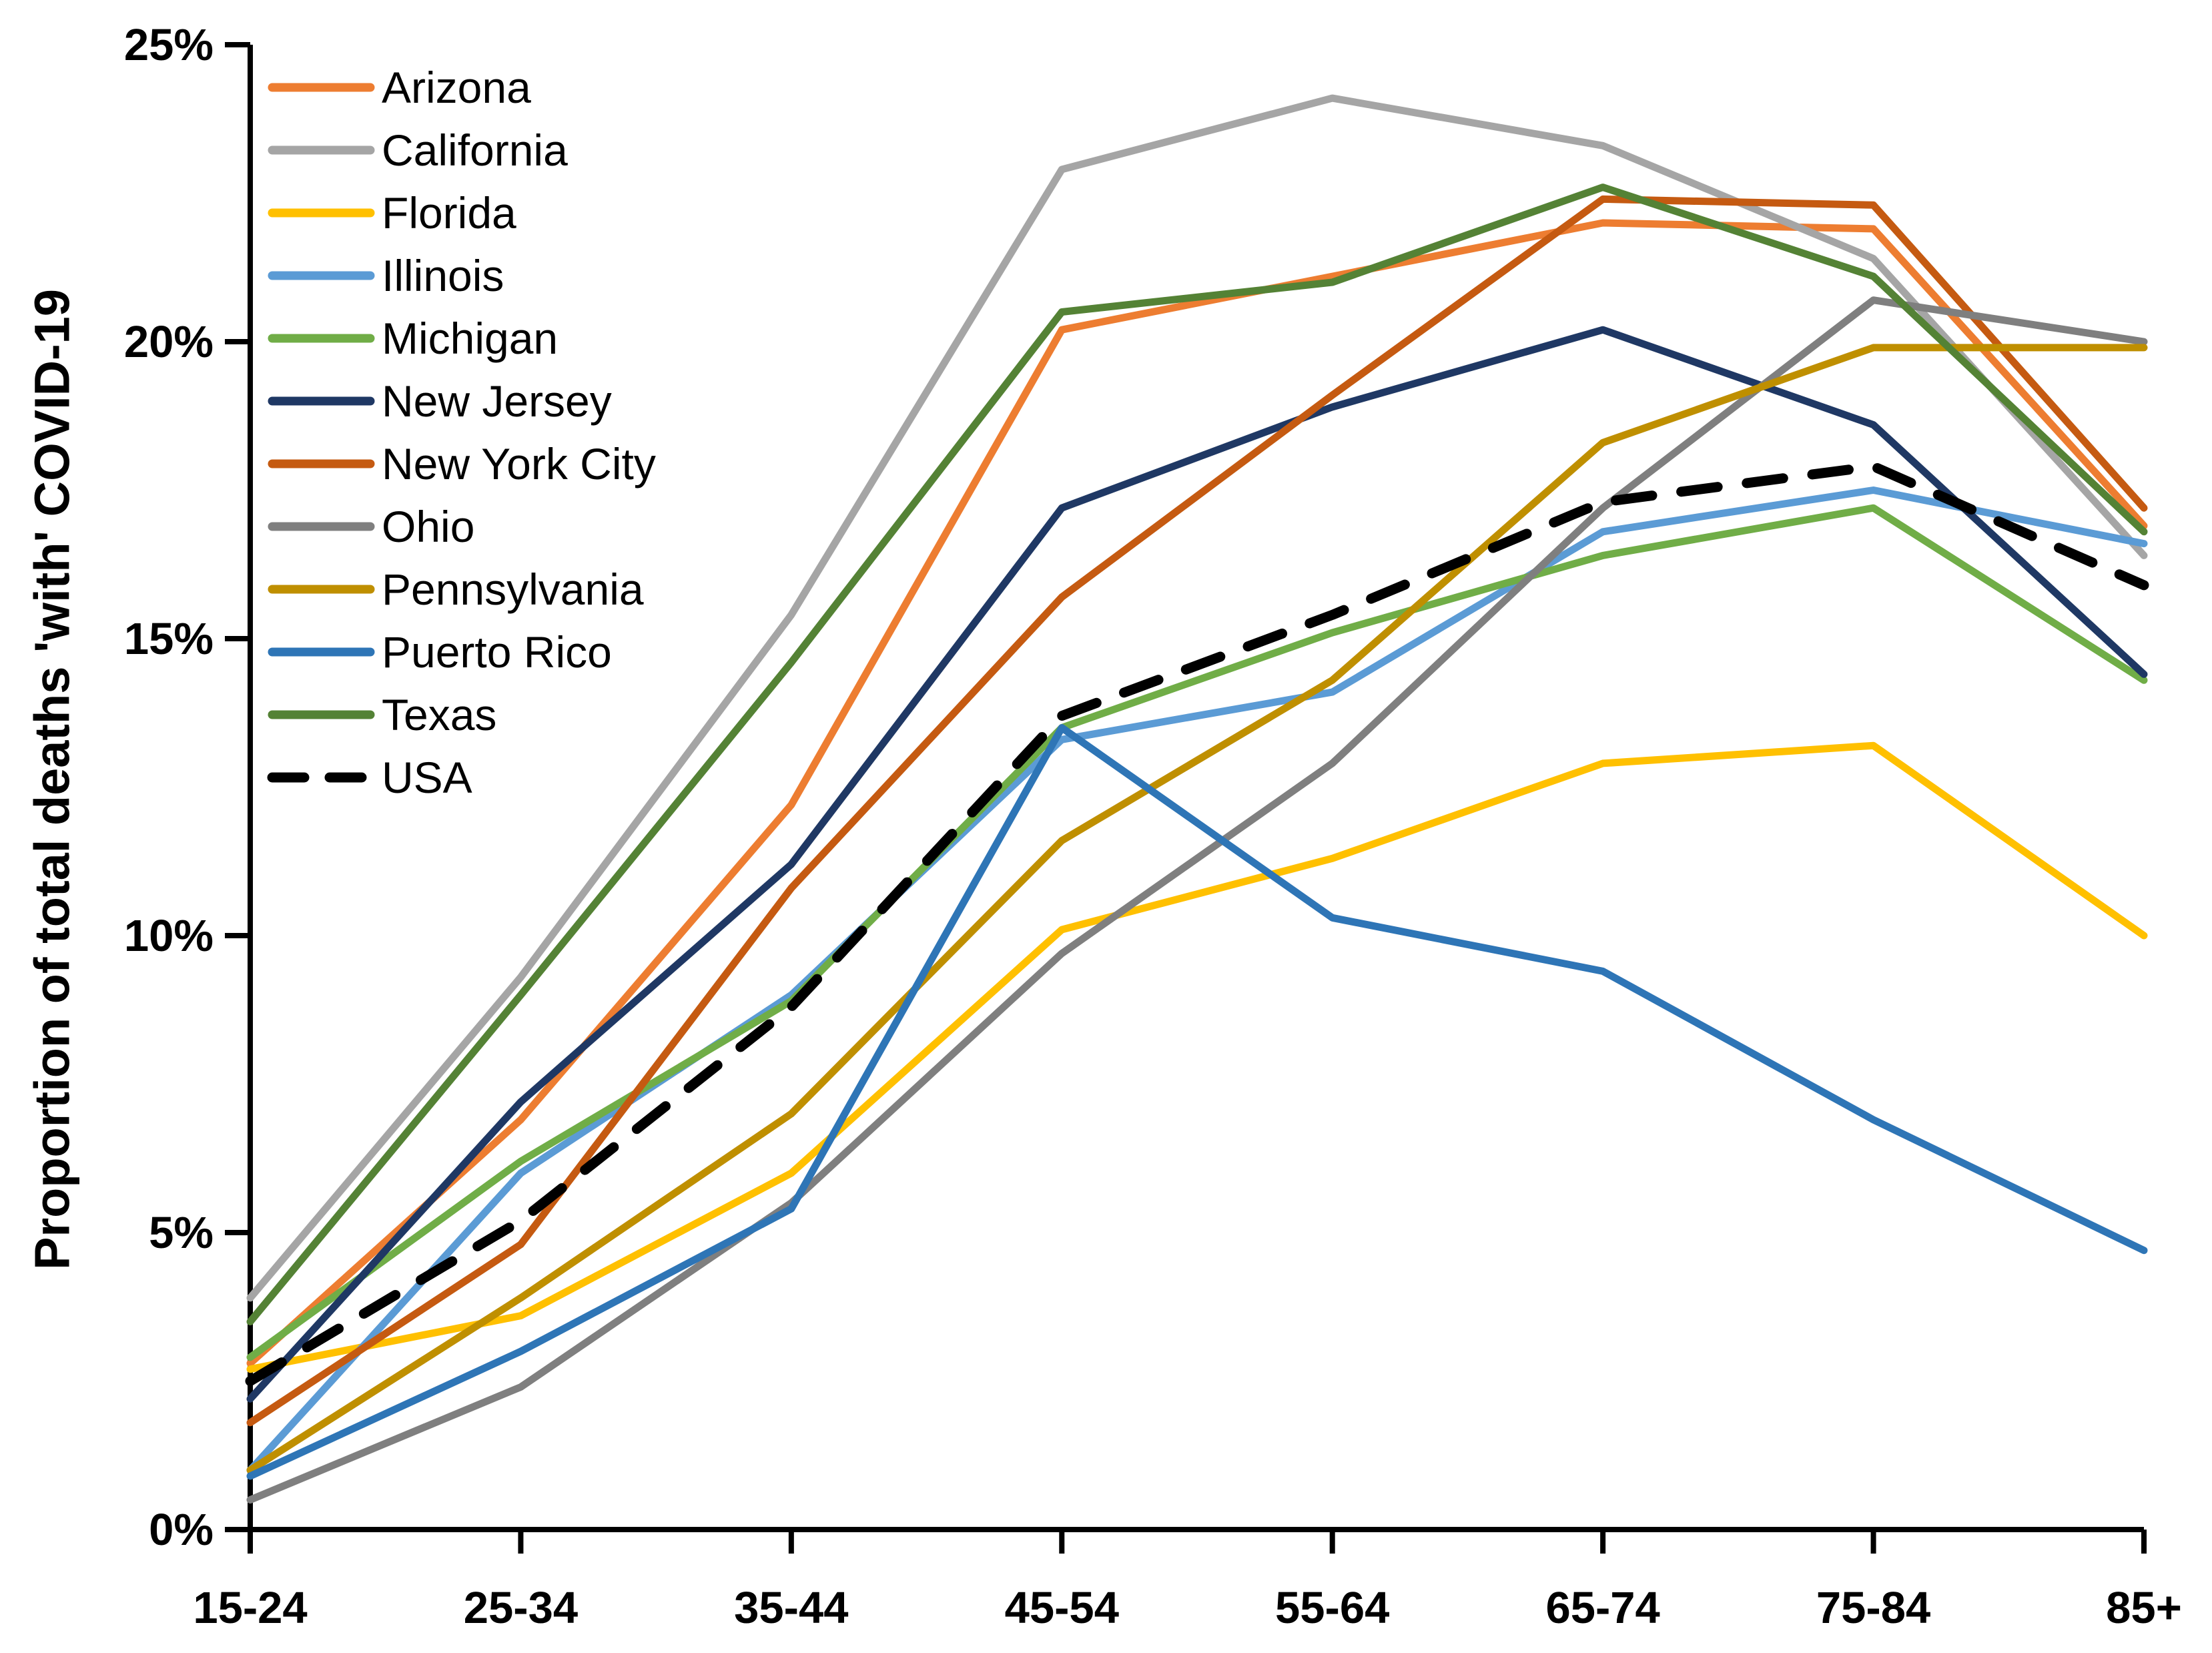 Image resolution: width=2212 pixels, height=1653 pixels. What do you see at coordinates (169, 639) in the screenshot?
I see `y-tick-label: 15%` at bounding box center [169, 639].